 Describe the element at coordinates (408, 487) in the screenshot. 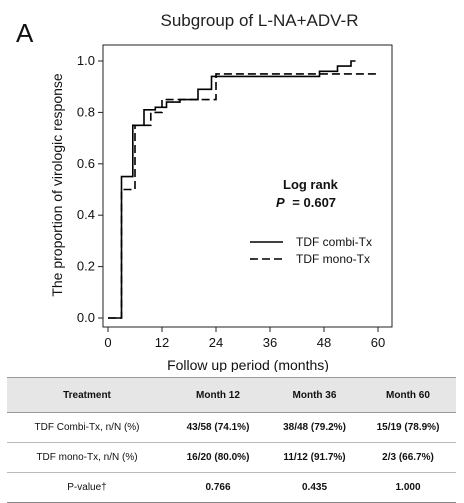

I see `cell-value: 1.000` at that location.